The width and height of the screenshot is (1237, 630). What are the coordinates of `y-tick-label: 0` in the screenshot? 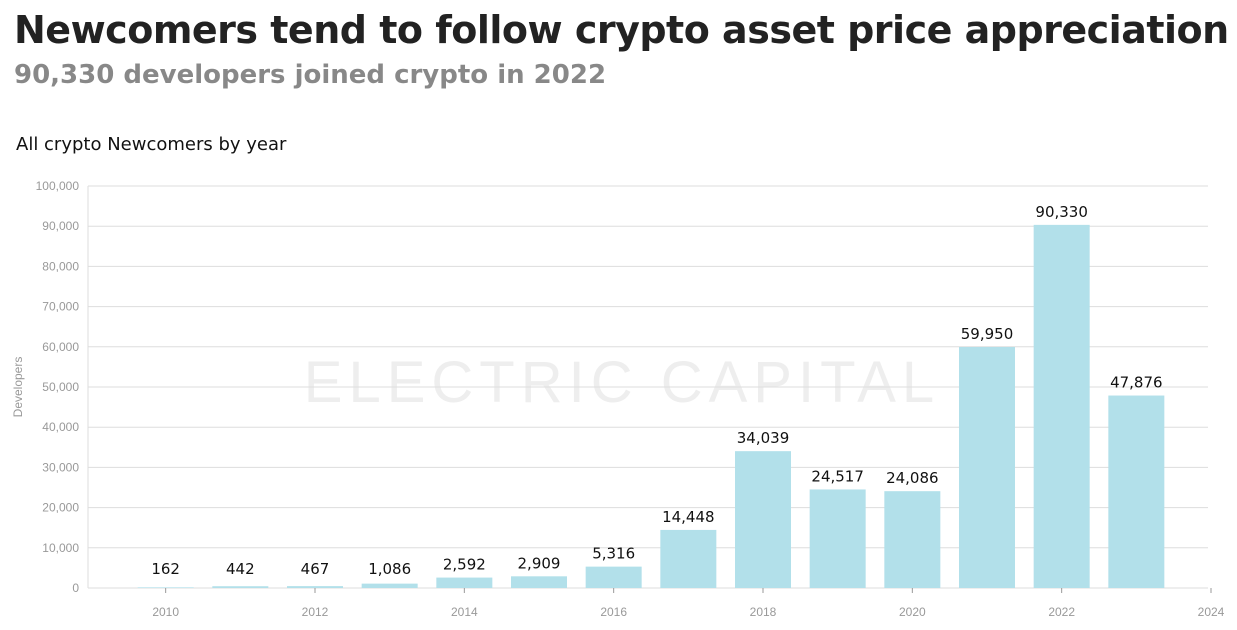 It's located at (75, 588).